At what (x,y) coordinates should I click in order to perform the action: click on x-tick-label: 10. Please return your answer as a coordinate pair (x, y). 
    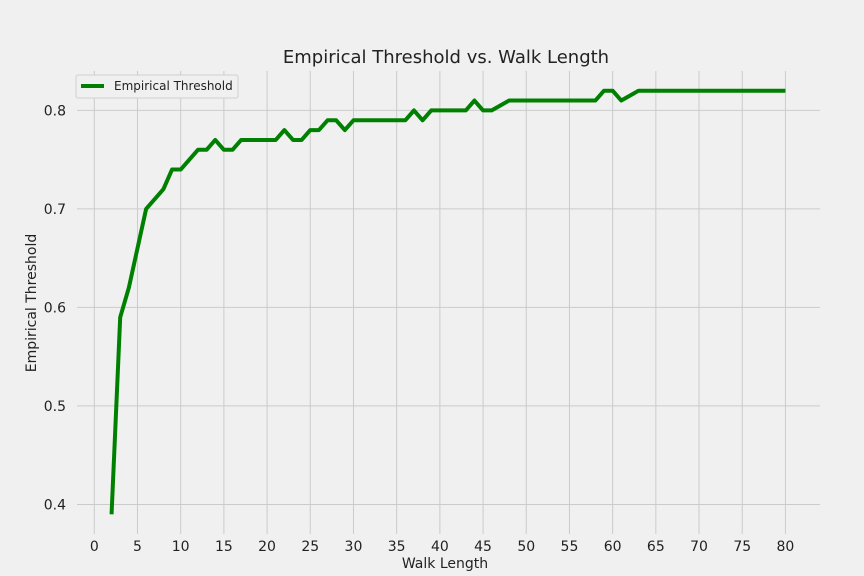
    Looking at the image, I should click on (181, 547).